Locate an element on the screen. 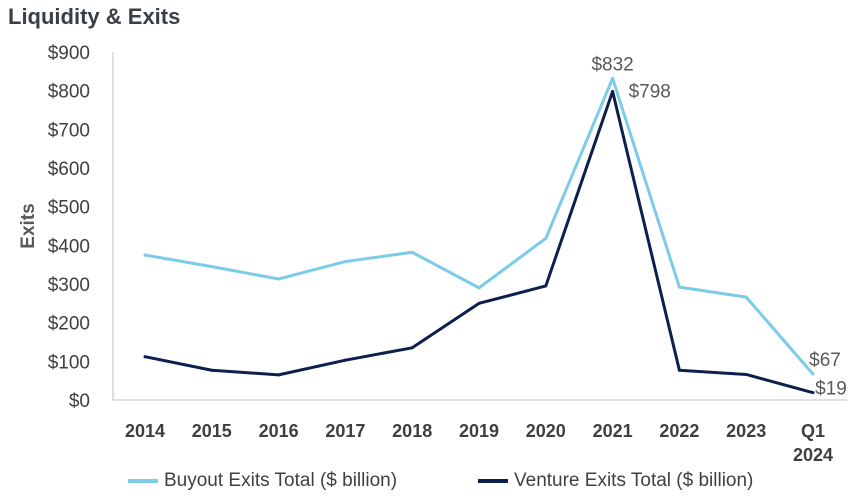  data-label: $832 is located at coordinates (612, 64).